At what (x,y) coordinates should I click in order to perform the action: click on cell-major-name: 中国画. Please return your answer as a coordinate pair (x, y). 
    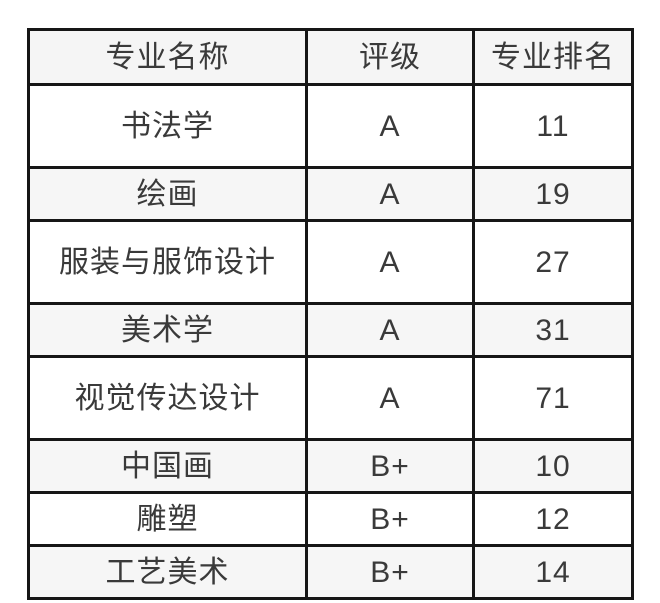
    Looking at the image, I should click on (167, 466).